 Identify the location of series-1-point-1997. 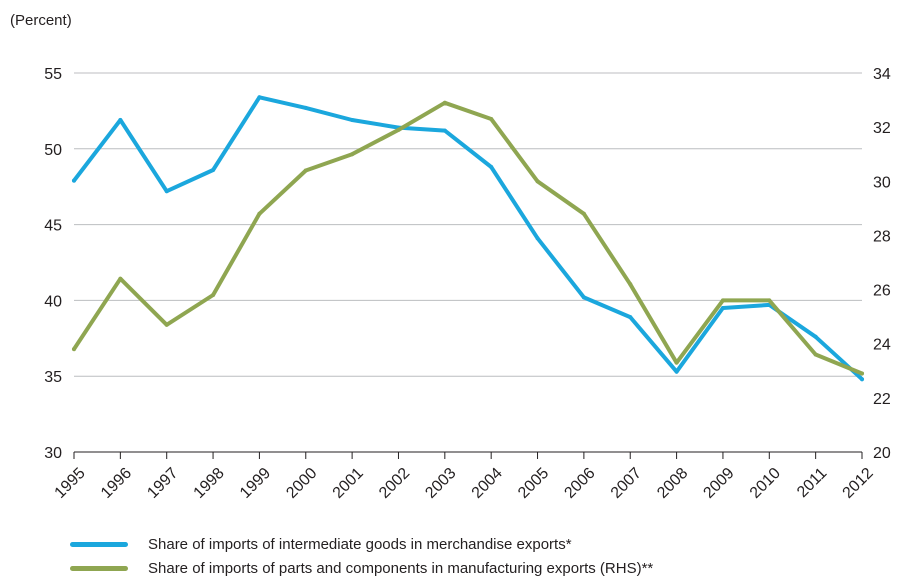
(166, 191).